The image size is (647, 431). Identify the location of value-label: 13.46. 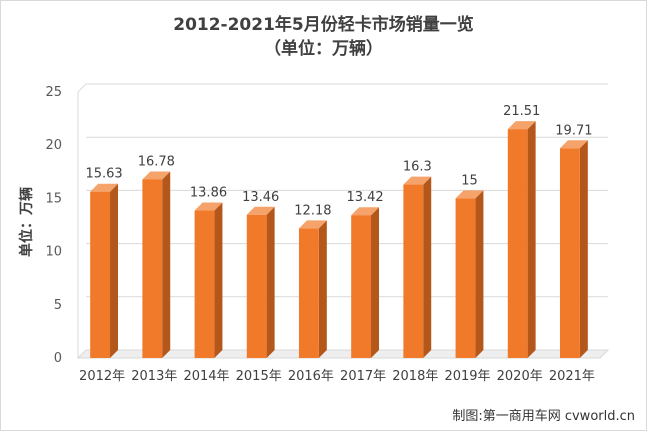
(260, 197).